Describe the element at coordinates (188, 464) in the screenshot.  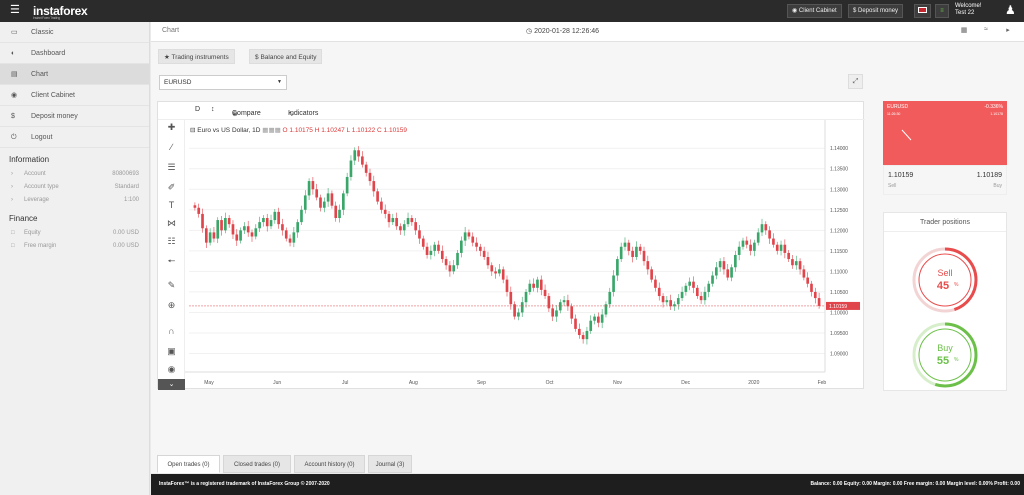
I see `tab-open-trades: Open trades (0)` at that location.